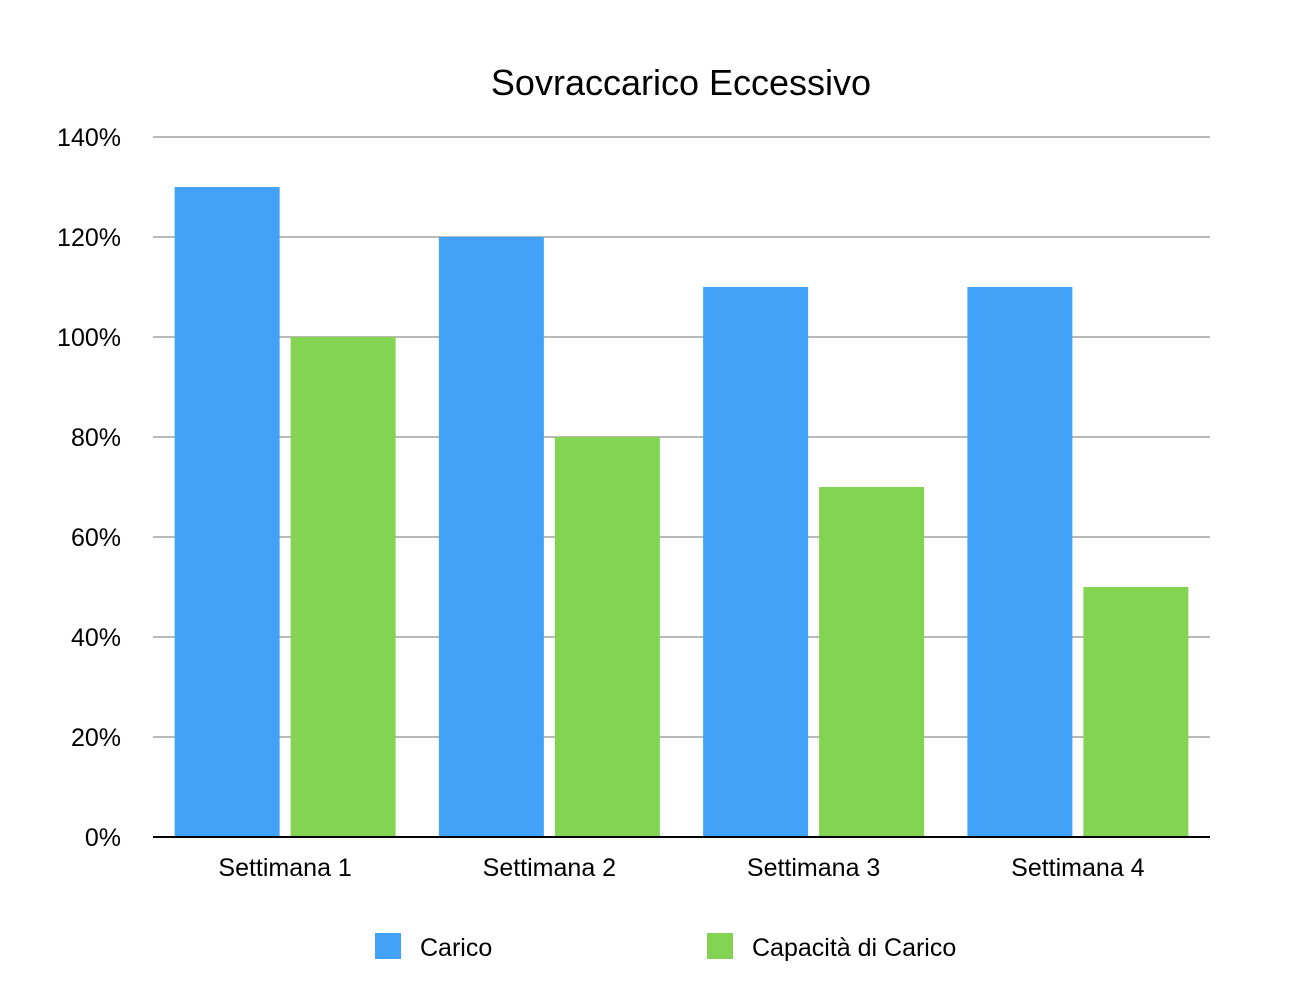  I want to click on legend: Carico Capacità di Carico, so click(665, 947).